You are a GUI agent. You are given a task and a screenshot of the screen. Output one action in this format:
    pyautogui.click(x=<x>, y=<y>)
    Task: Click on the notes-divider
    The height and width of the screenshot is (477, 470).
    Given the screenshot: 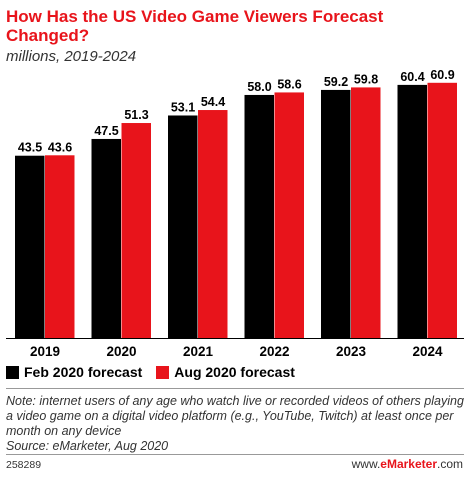 What is the action you would take?
    pyautogui.click(x=235, y=388)
    